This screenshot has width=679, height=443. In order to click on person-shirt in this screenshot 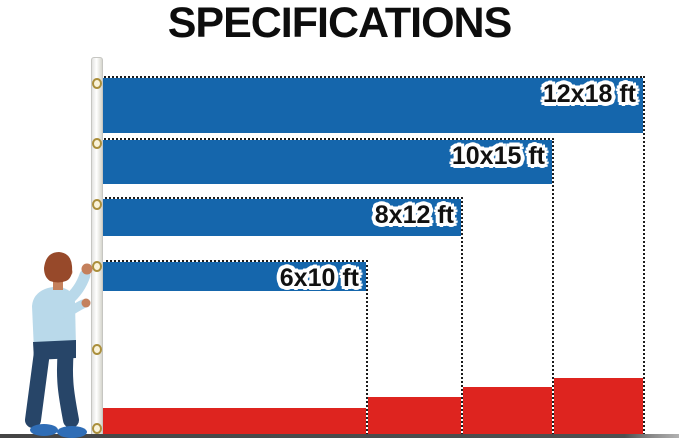, I will do `click(54, 318)`.